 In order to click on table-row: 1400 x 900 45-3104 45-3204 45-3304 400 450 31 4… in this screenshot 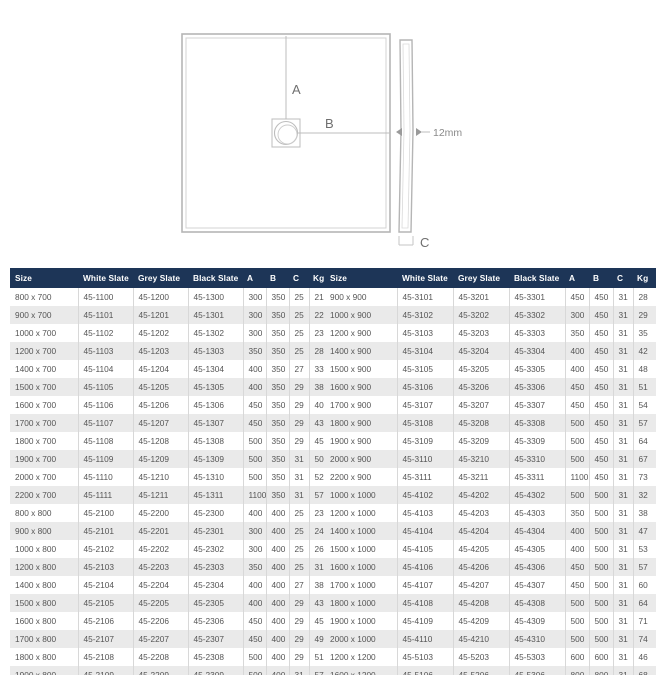, I will do `click(490, 351)`.